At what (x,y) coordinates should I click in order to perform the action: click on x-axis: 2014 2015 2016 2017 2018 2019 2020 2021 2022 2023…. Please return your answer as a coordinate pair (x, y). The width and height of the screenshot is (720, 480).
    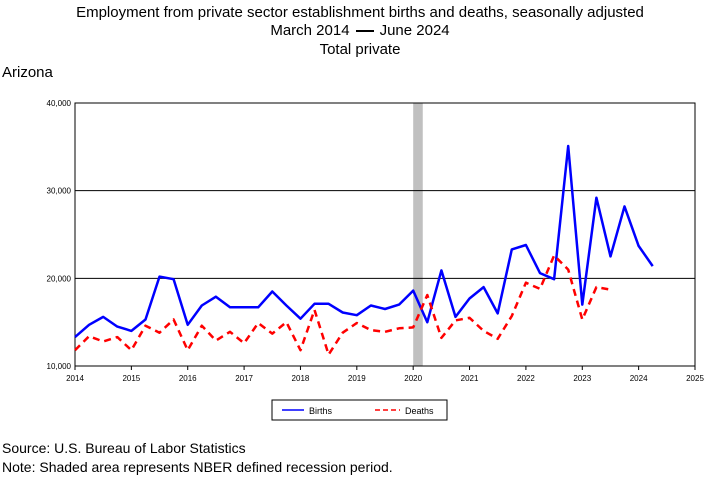
    Looking at the image, I should click on (385, 374).